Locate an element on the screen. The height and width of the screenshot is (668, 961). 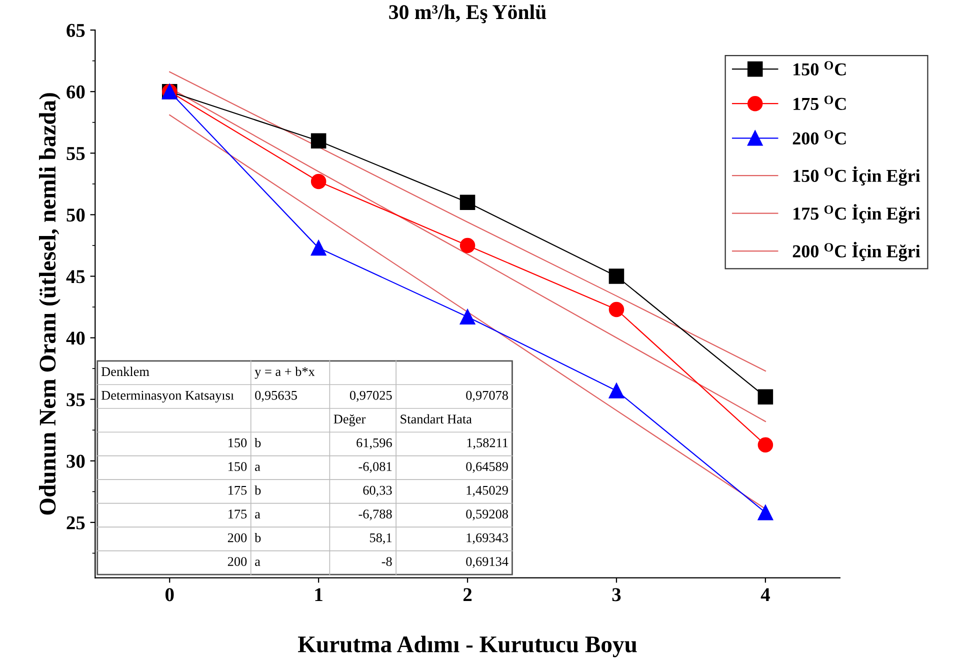
x-axis-title: Kurutma Adımı - Kurutucu Boyu is located at coordinates (467, 647).